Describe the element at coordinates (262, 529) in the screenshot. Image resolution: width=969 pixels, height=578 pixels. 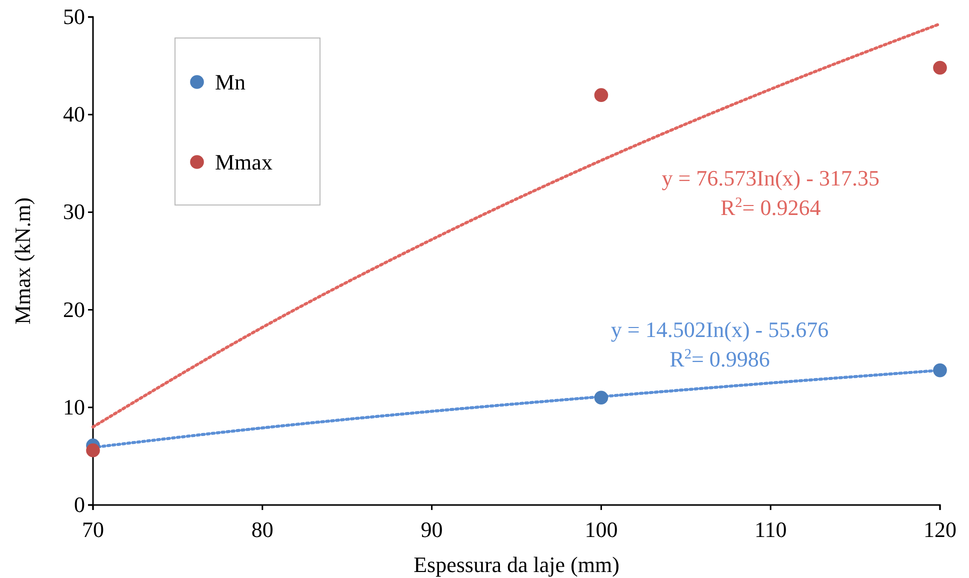
I see `x-tick-label: 80` at that location.